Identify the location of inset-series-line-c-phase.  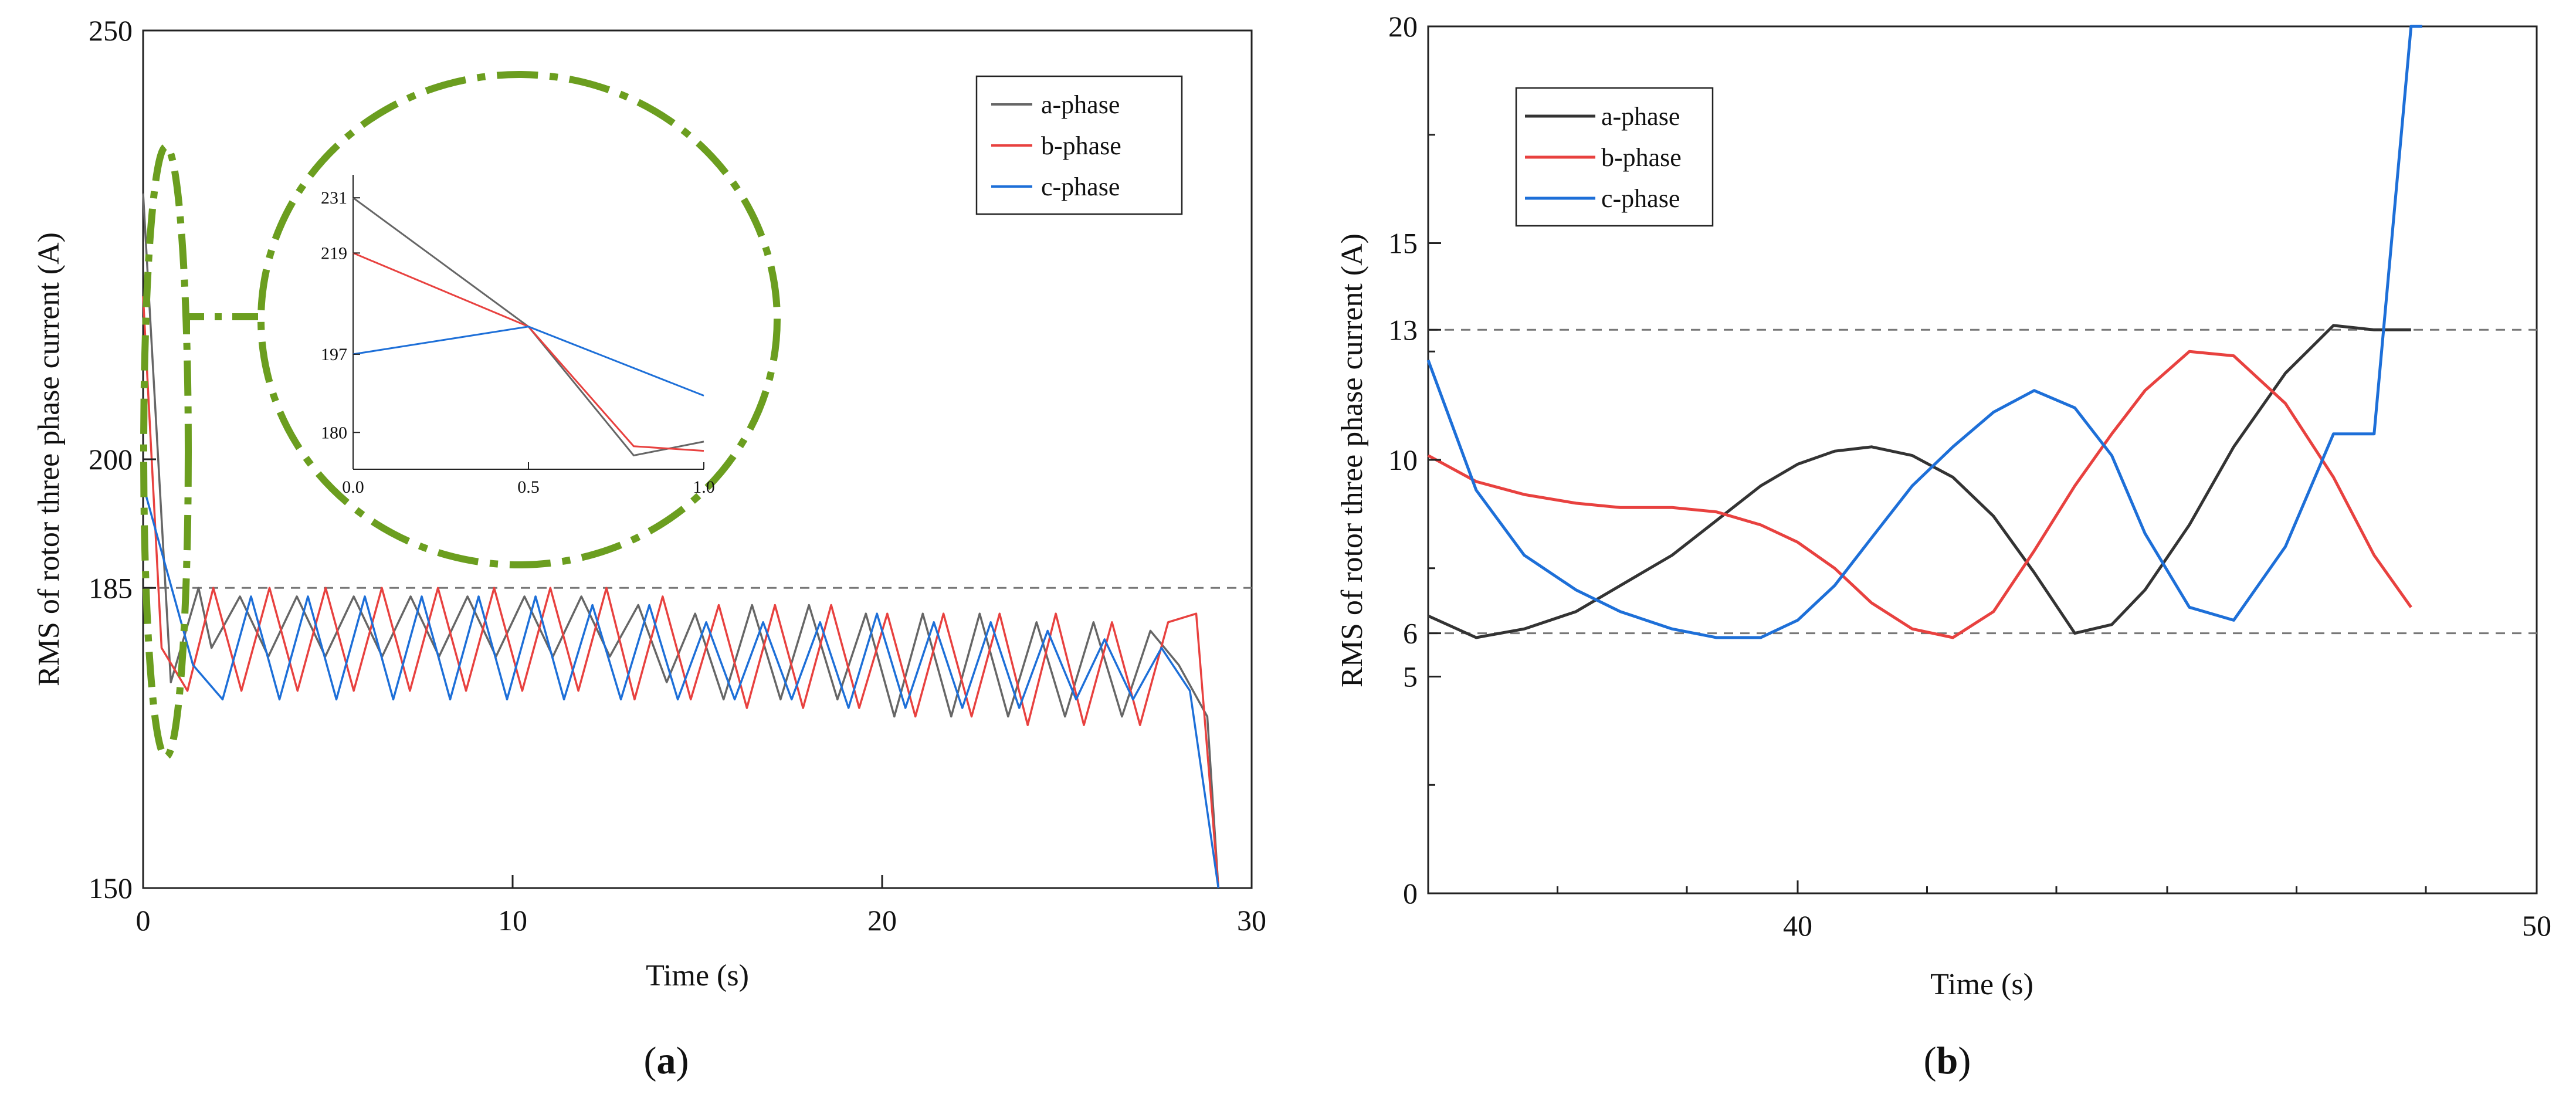
(528, 361).